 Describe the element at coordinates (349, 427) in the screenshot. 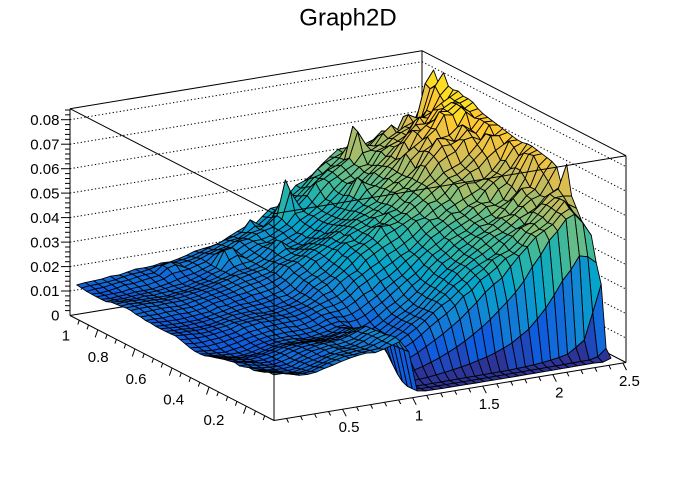

I see `svg-text: 0.5` at that location.